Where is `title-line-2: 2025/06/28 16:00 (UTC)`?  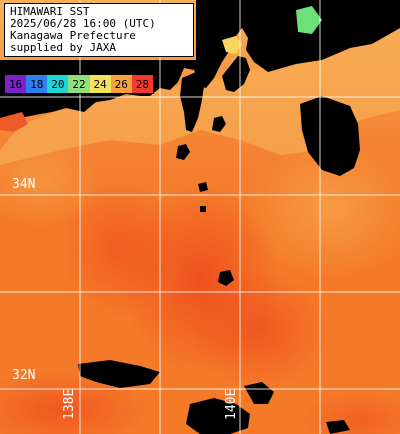 title-line-2: 2025/06/28 16:00 (UTC) is located at coordinates (83, 23).